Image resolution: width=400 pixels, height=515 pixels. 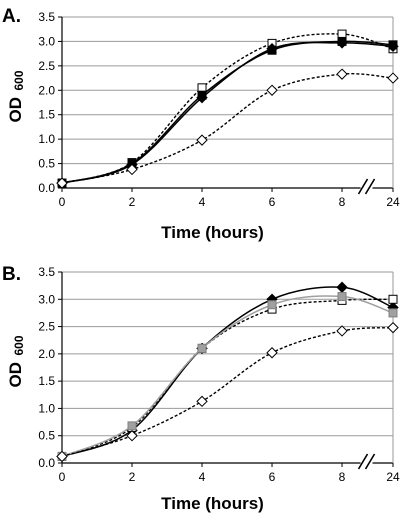 I want to click on panel-label: A., so click(x=11, y=16).